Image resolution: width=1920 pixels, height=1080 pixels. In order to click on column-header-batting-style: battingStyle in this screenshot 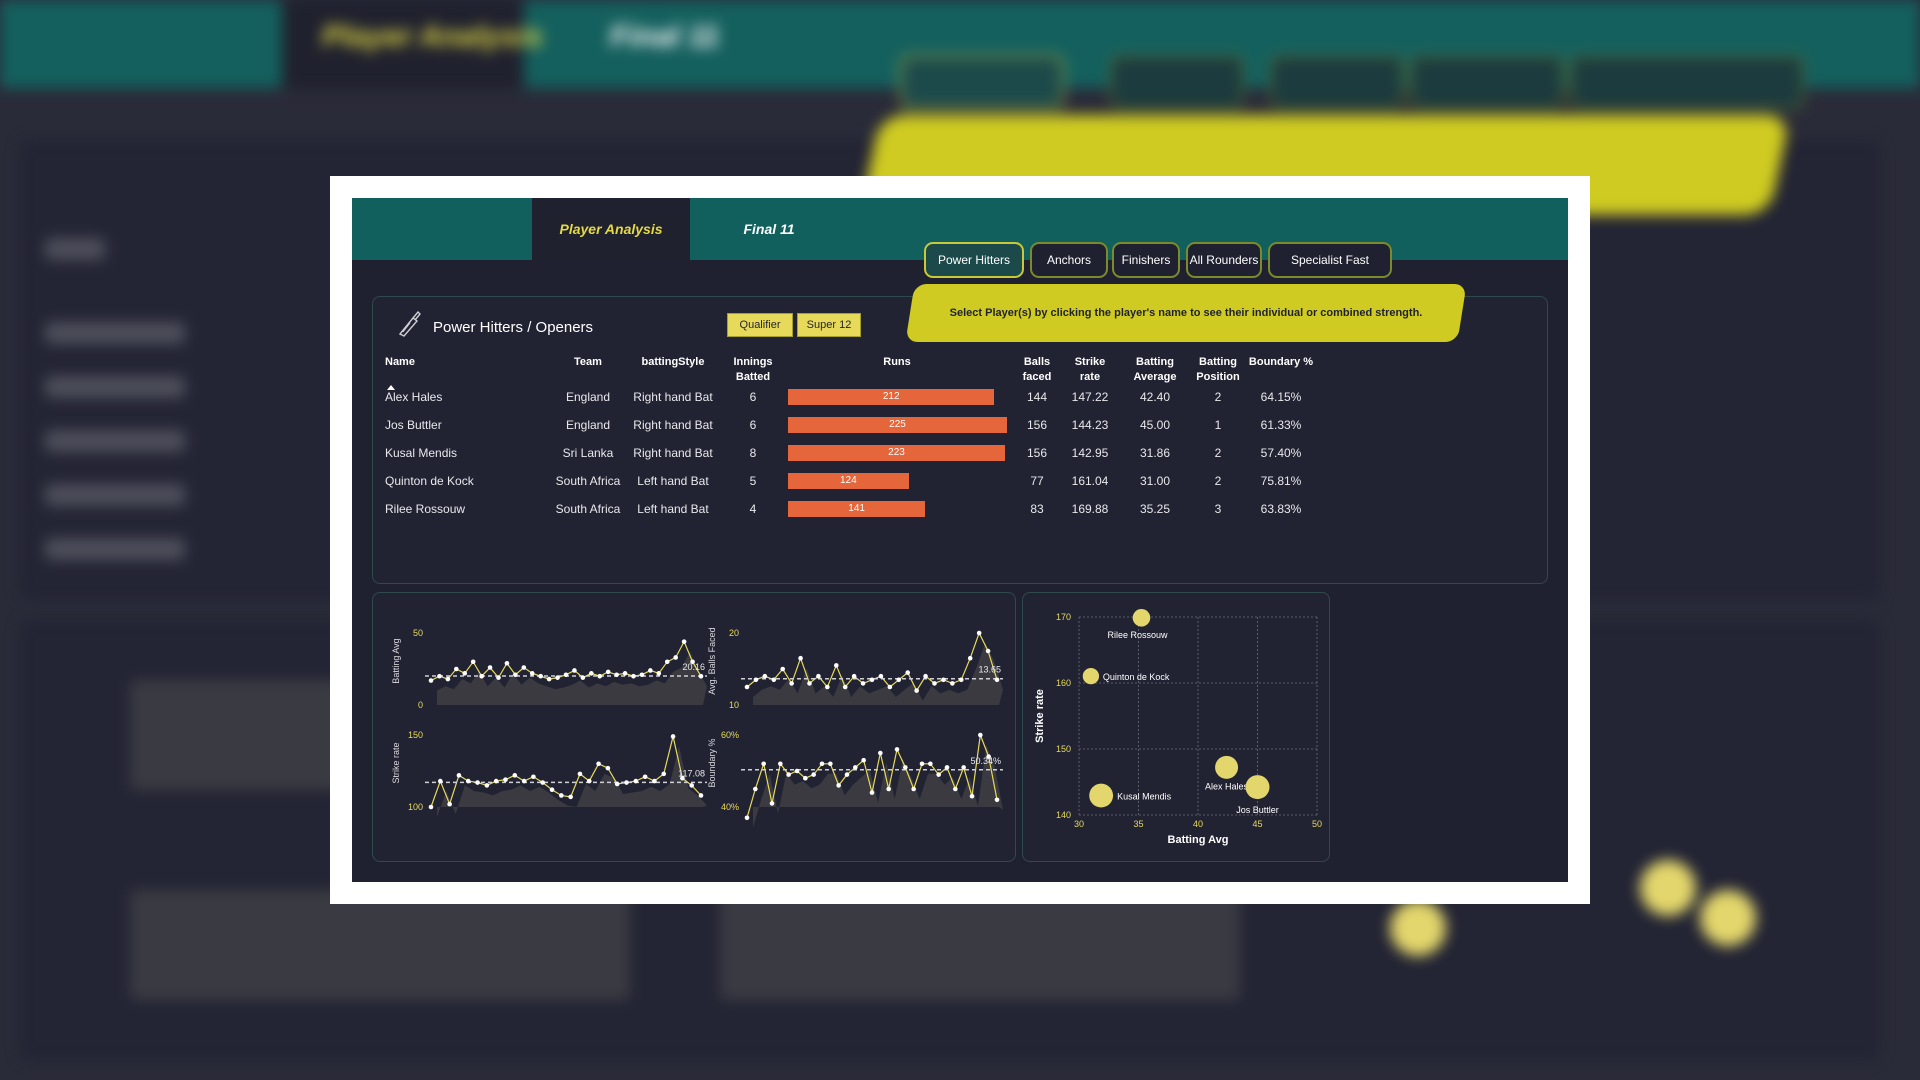, I will do `click(673, 362)`.